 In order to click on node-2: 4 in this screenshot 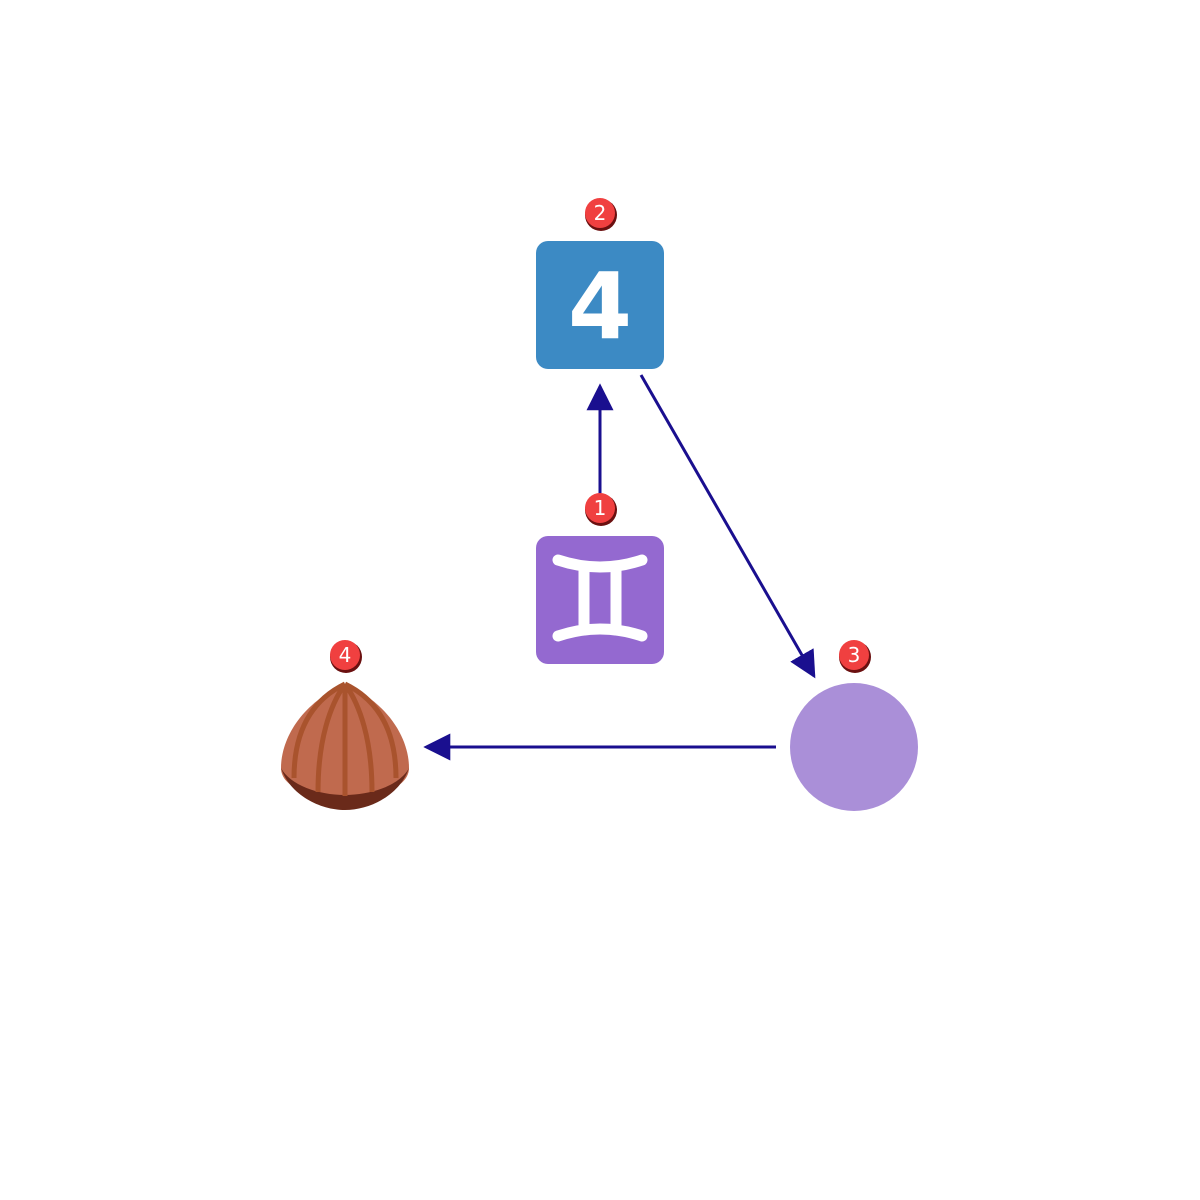, I will do `click(600, 305)`.